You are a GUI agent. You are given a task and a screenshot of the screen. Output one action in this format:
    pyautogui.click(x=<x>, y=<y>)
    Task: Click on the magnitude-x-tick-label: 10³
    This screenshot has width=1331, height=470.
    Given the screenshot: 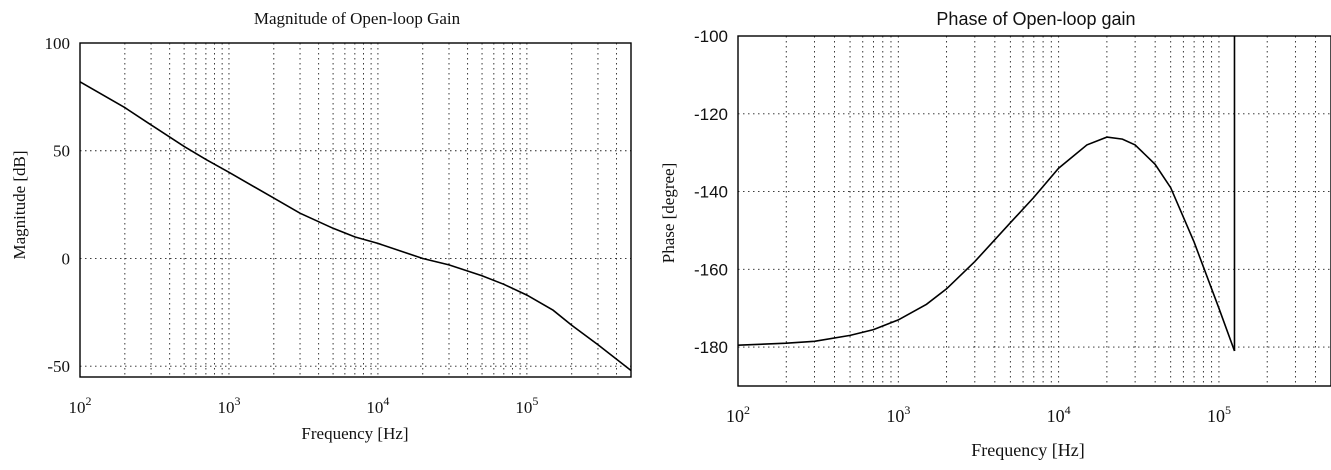 What is the action you would take?
    pyautogui.click(x=228, y=405)
    